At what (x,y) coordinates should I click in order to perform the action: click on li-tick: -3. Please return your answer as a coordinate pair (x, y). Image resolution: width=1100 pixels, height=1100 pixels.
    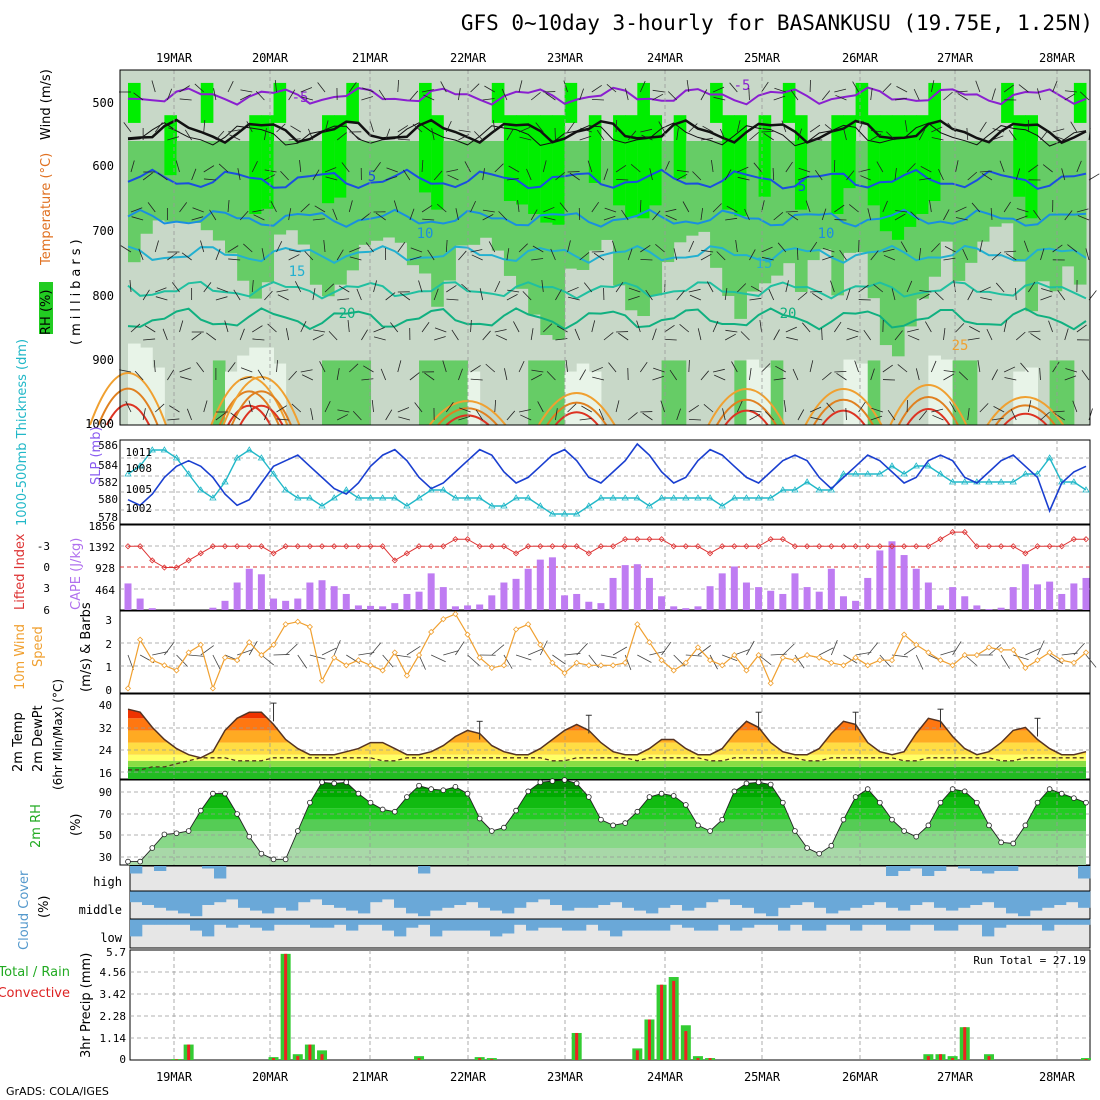
    Looking at the image, I should click on (43, 546).